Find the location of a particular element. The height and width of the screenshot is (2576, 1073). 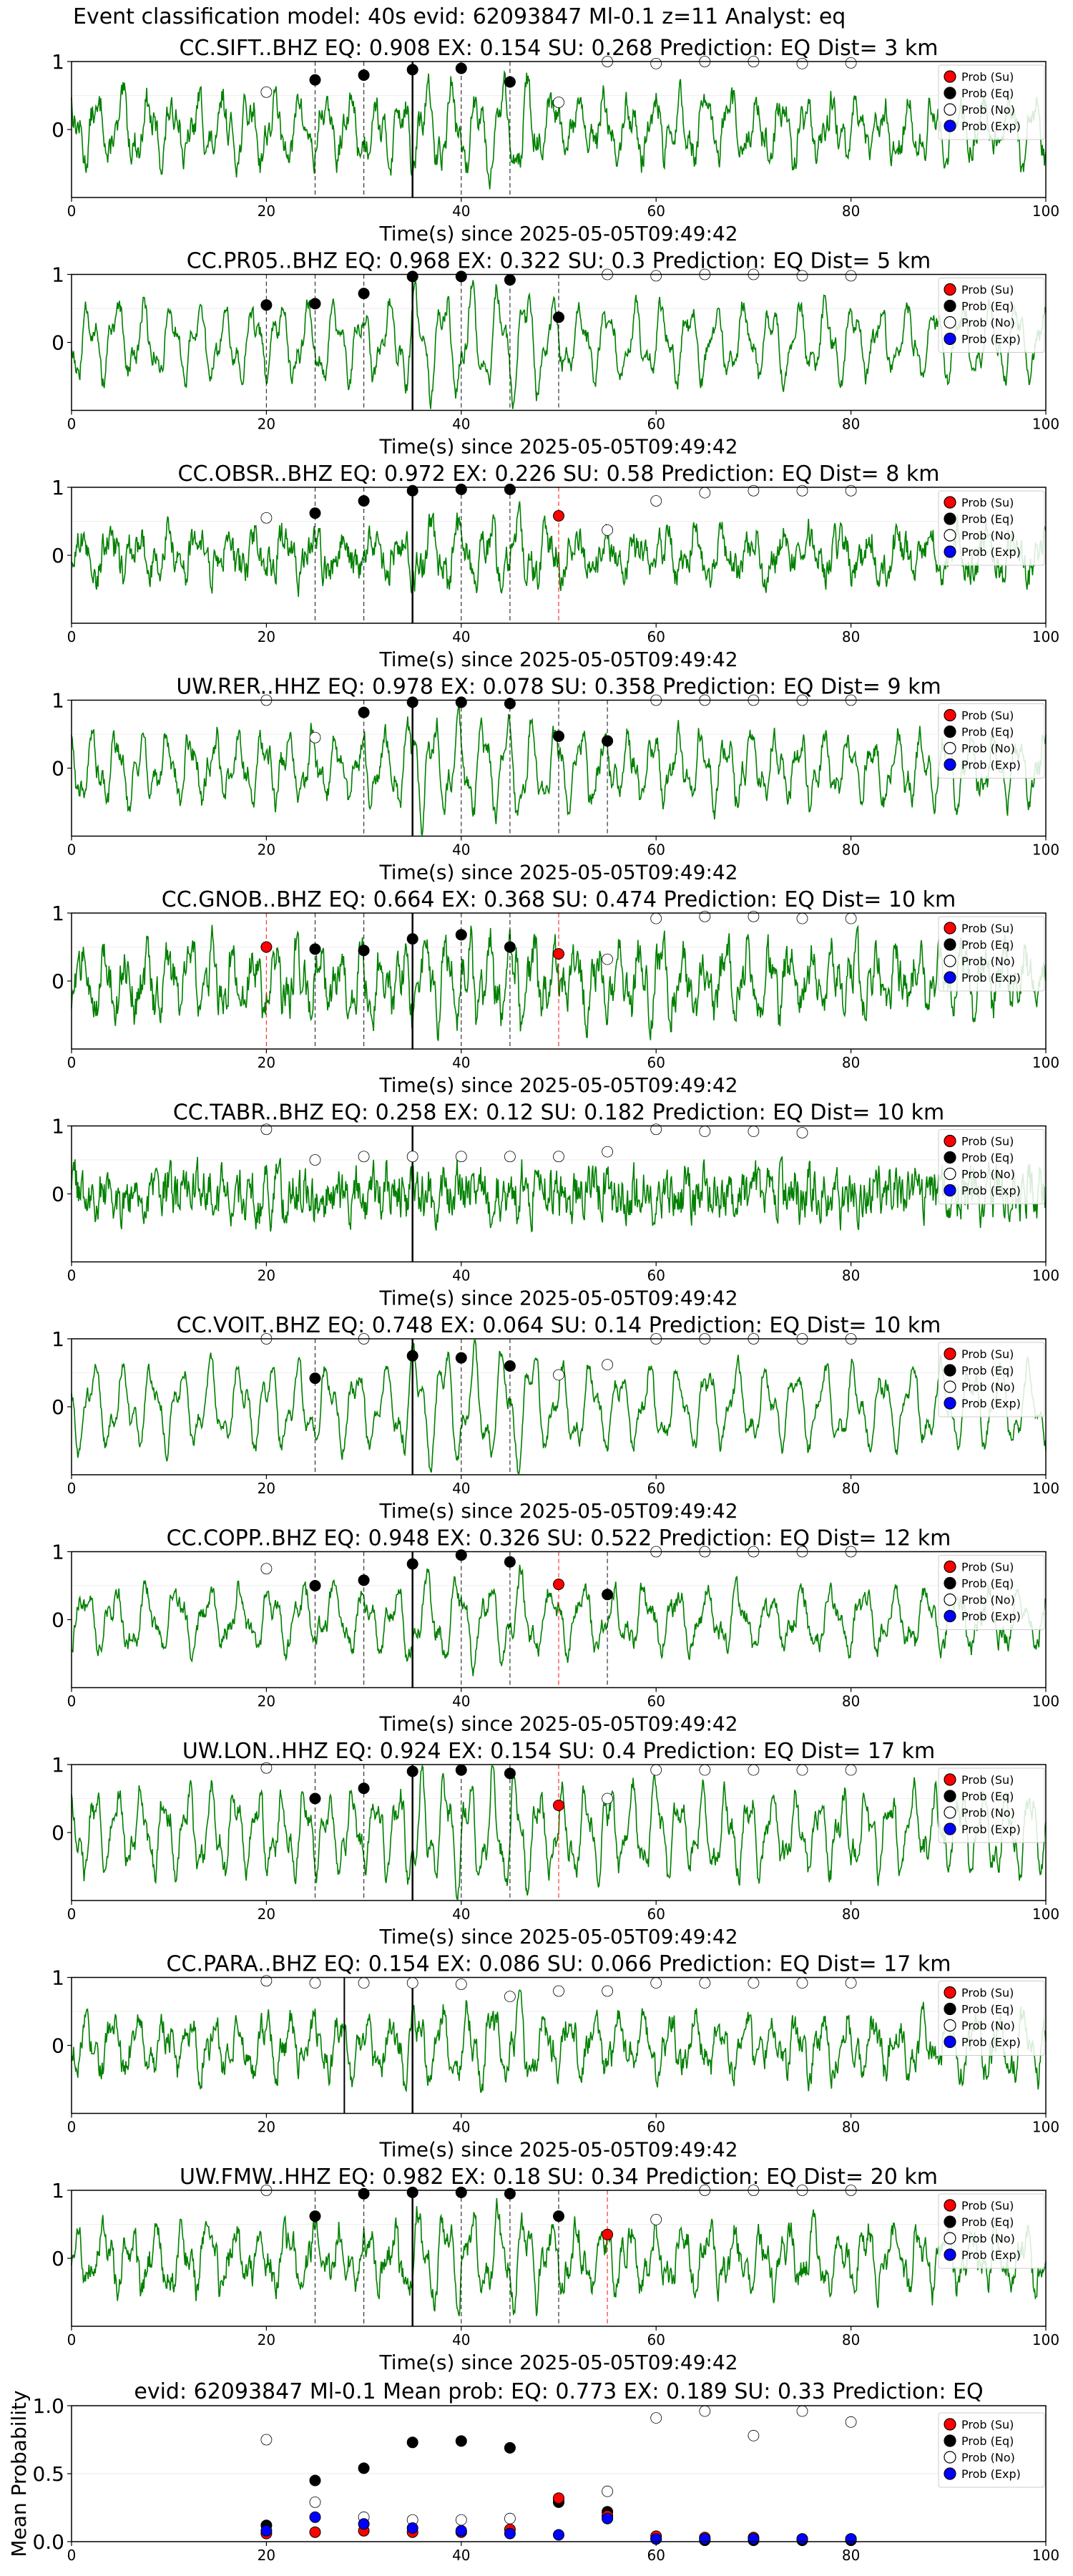

legend-label: Prob (No) is located at coordinates (988, 323).